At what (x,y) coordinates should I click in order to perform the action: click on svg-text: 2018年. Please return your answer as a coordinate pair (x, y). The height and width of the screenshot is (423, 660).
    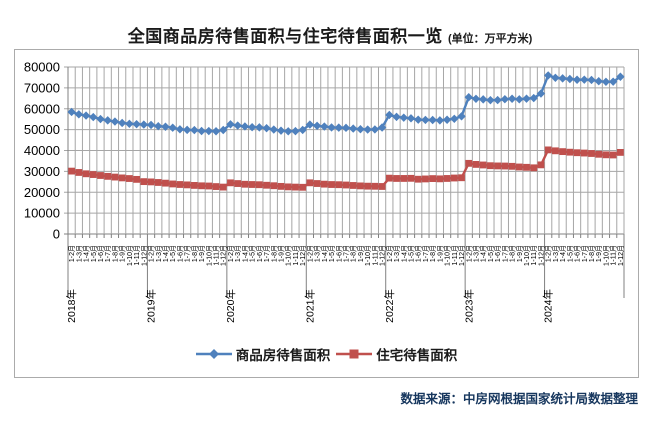
    Looking at the image, I should click on (71, 306).